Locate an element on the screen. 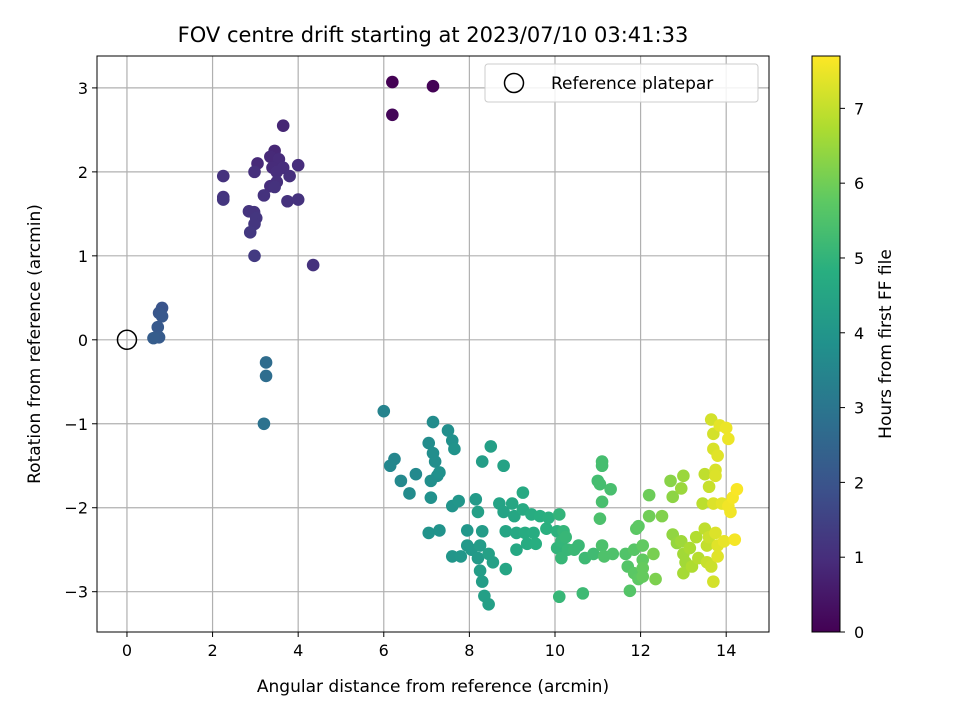 Image resolution: width=960 pixels, height=720 pixels. colorbar-ticks: 0 1 2 3 4 5 6 7 is located at coordinates (852, 370).